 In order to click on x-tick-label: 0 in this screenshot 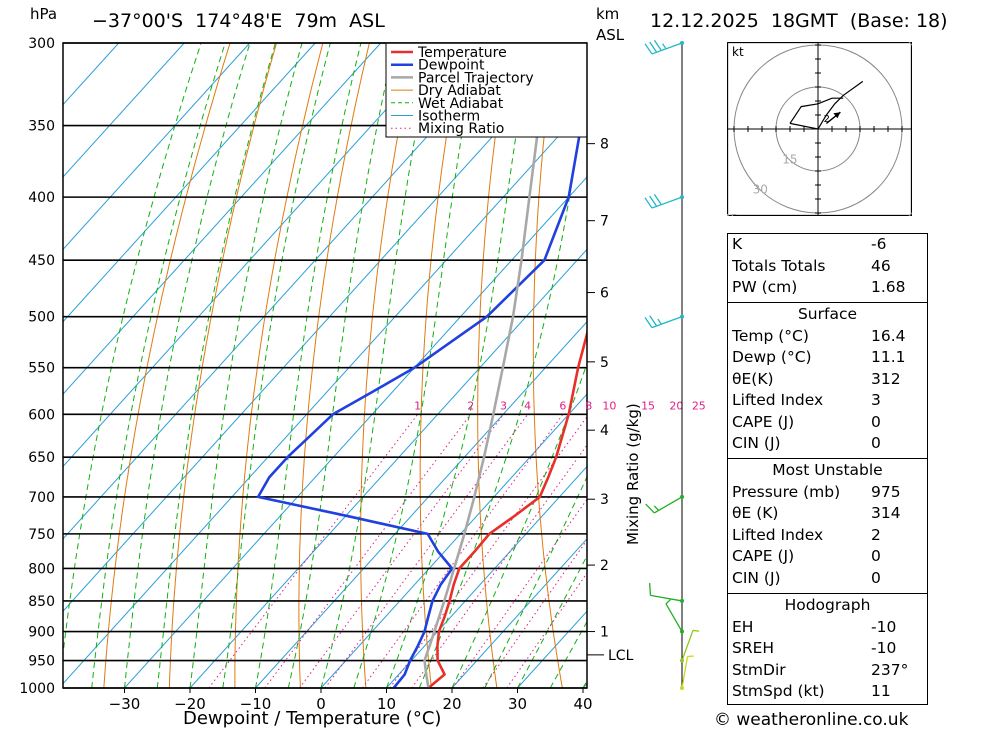, I will do `click(321, 704)`.